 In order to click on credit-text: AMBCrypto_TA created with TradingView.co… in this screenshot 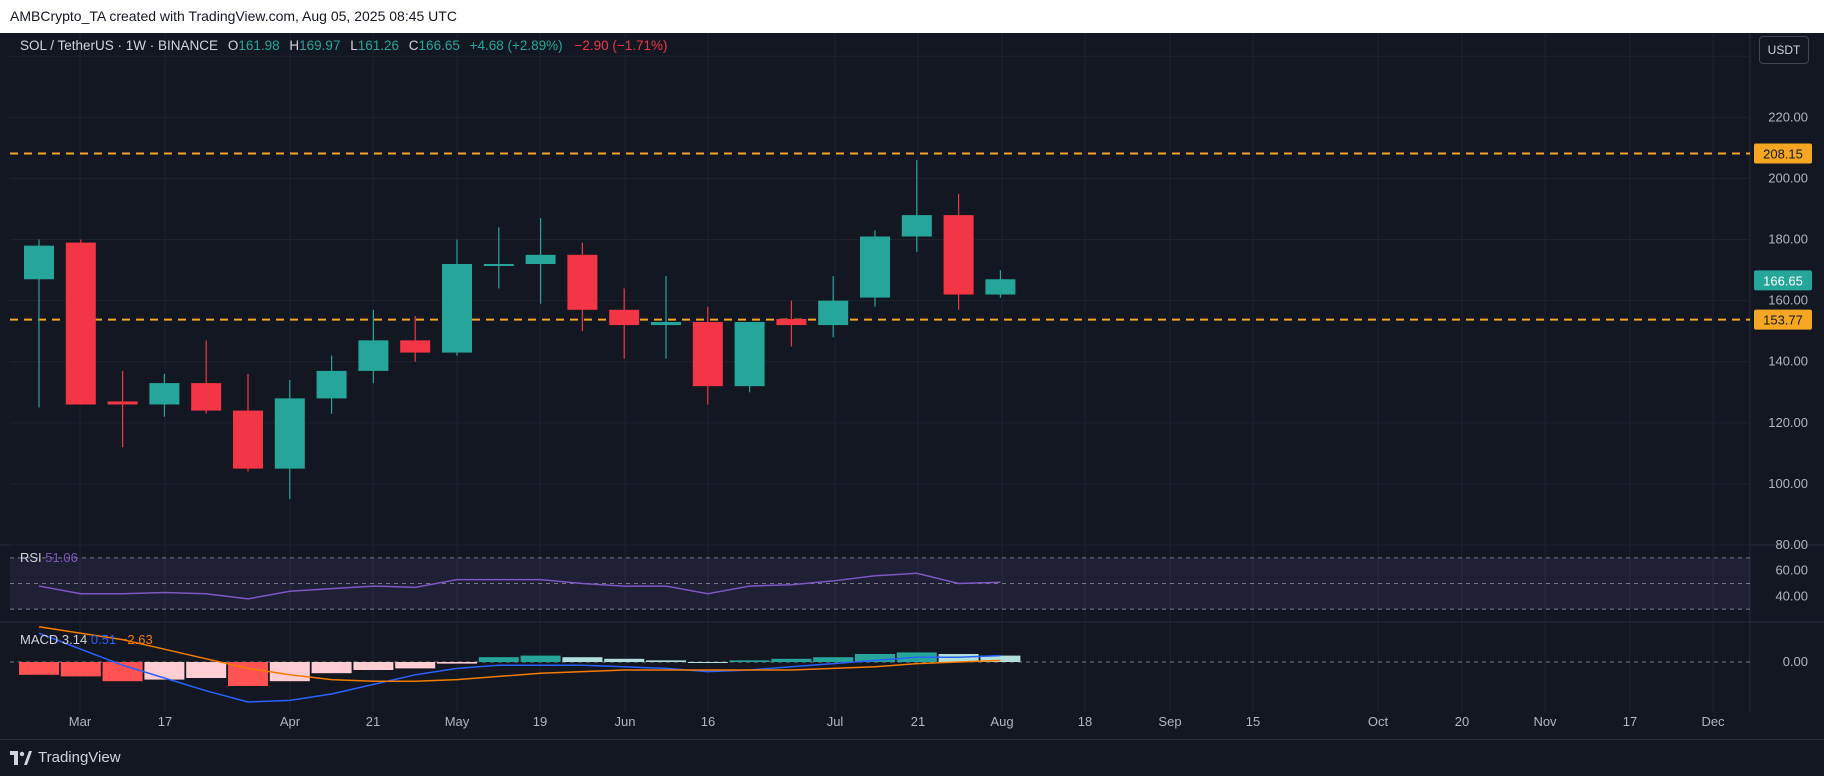, I will do `click(233, 16)`.